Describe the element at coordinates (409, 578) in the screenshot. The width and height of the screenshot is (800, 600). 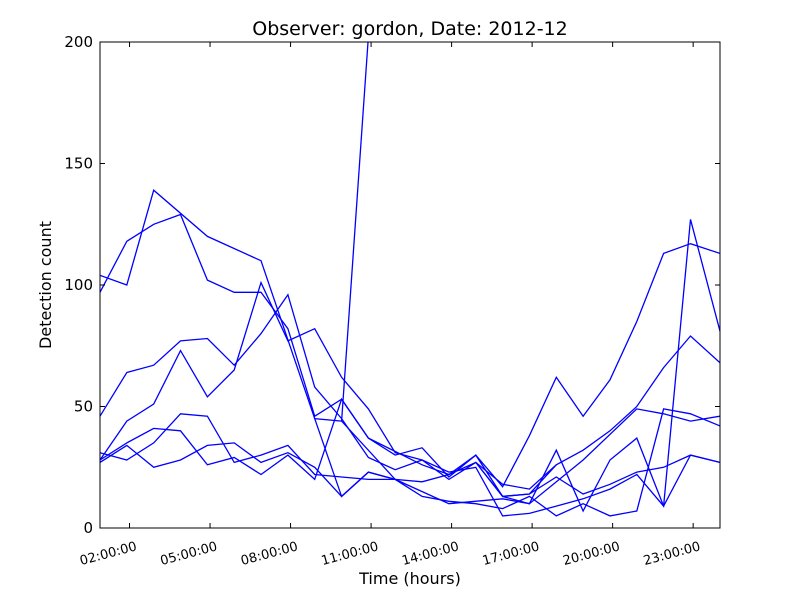
I see `x-axis-label: Time (hours)` at that location.